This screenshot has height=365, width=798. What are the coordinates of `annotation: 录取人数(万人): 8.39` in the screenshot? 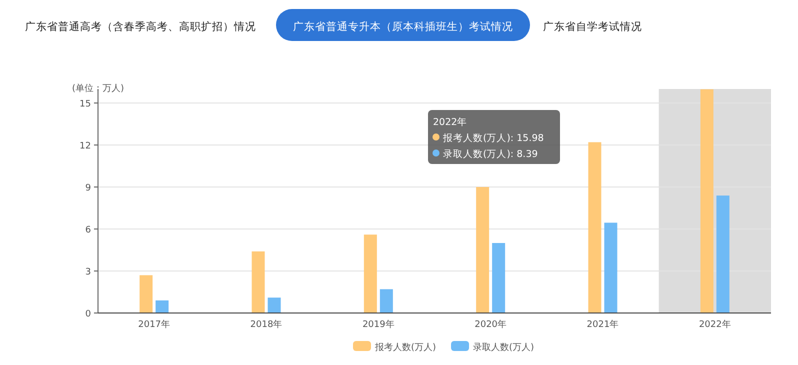 It's located at (490, 154).